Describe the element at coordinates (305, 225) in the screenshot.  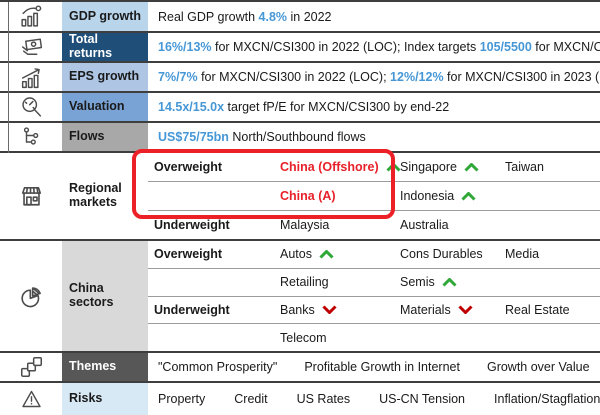
I see `market-name: Malaysia` at that location.